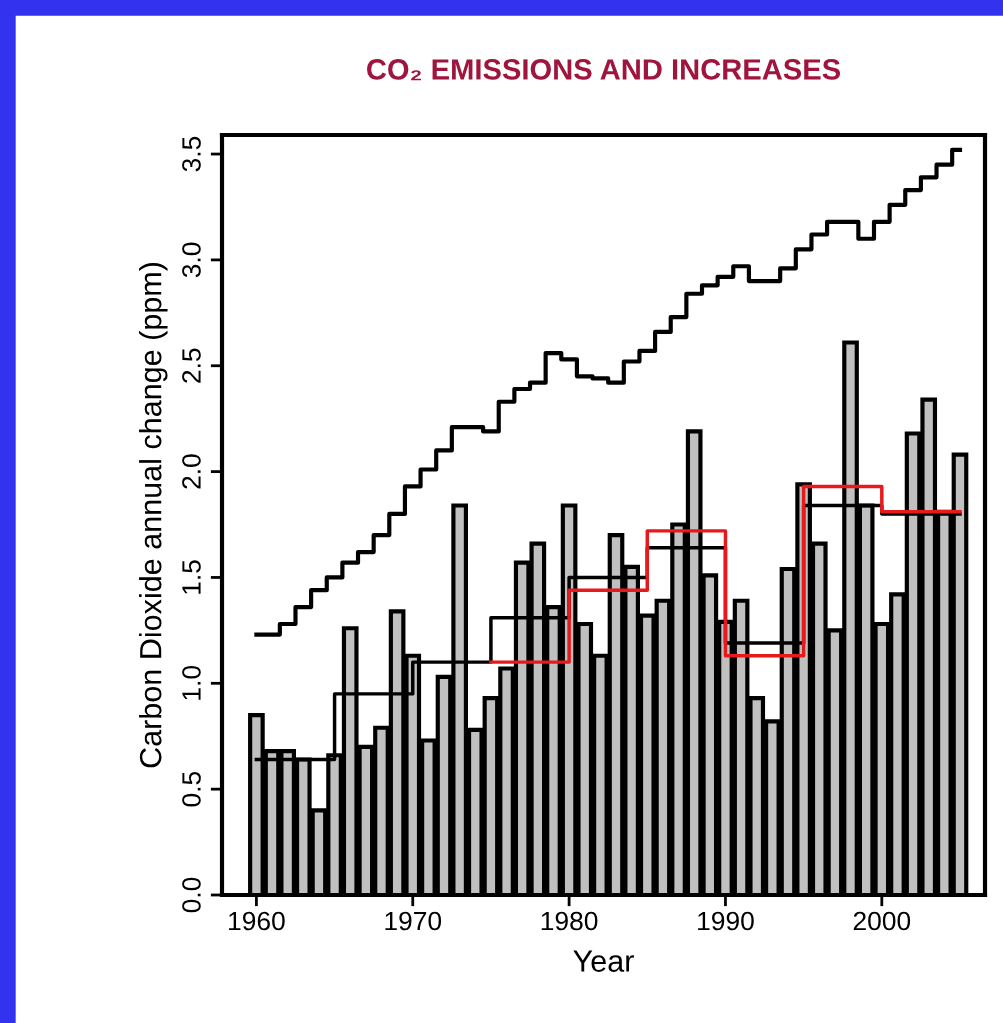  Describe the element at coordinates (569, 921) in the screenshot. I see `x-tick-label: 1980` at that location.